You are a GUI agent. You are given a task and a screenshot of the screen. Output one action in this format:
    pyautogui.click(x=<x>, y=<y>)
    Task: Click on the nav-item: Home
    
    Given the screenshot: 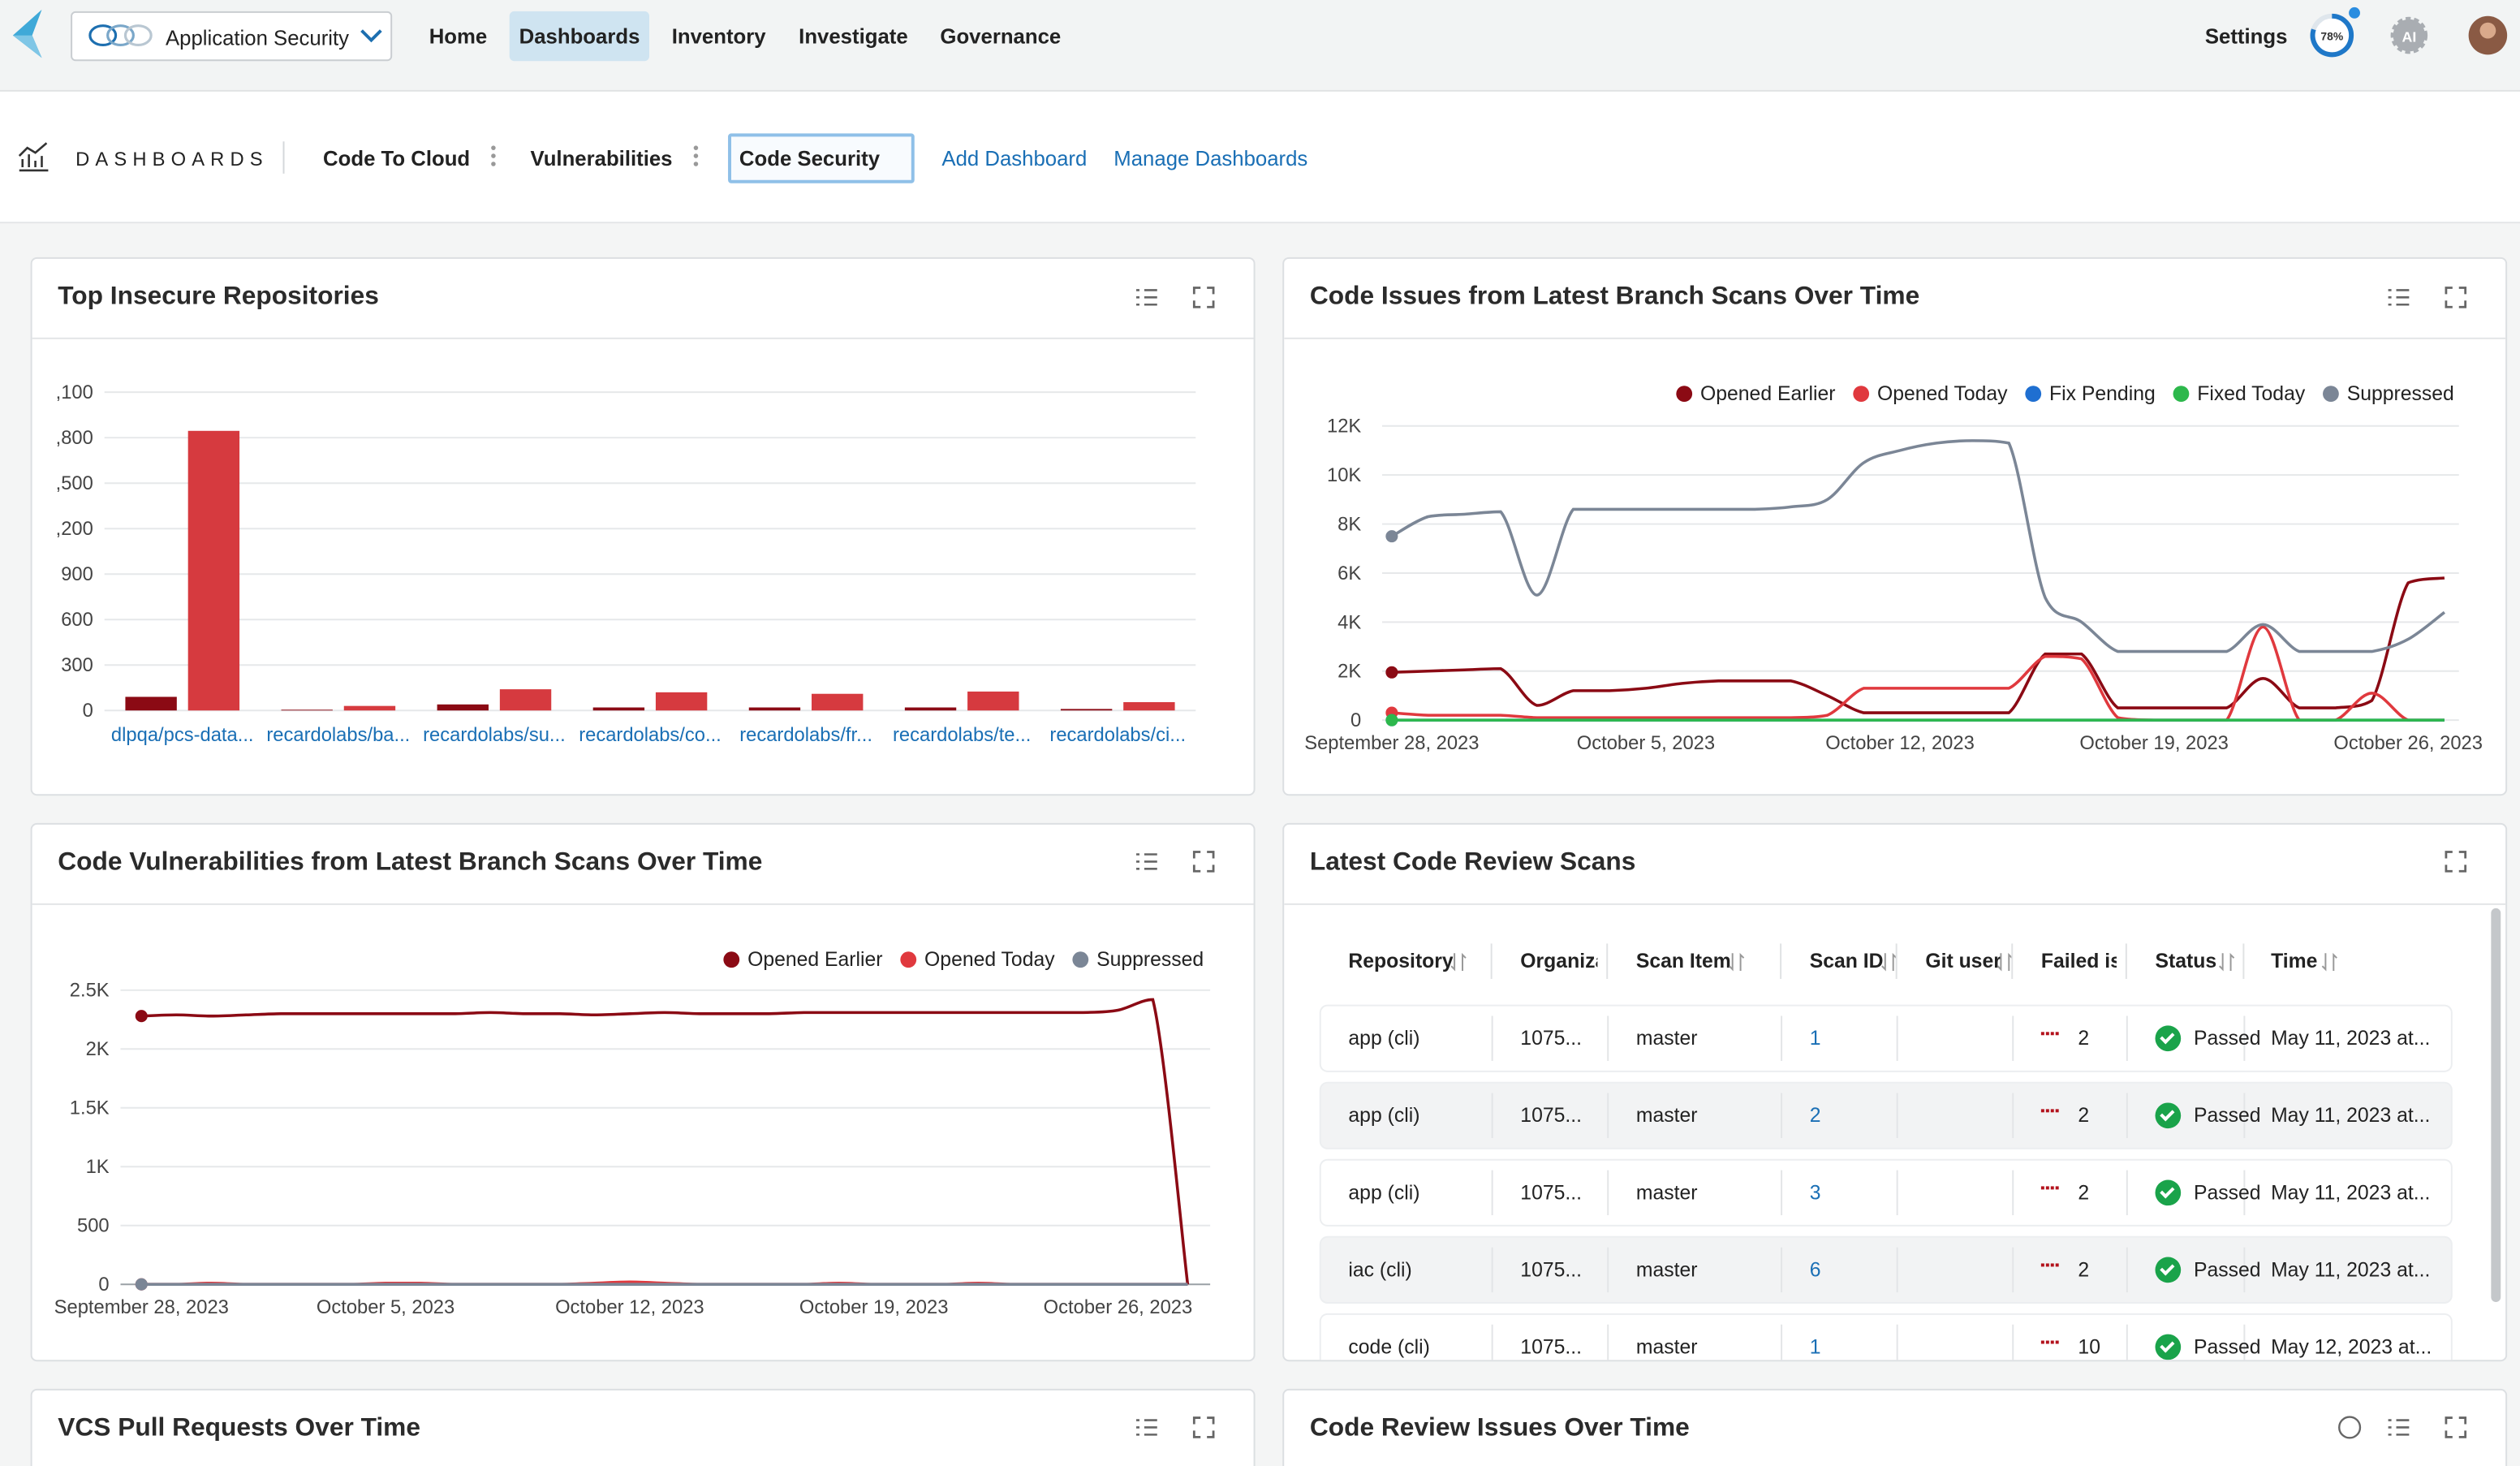 What is the action you would take?
    pyautogui.click(x=459, y=36)
    